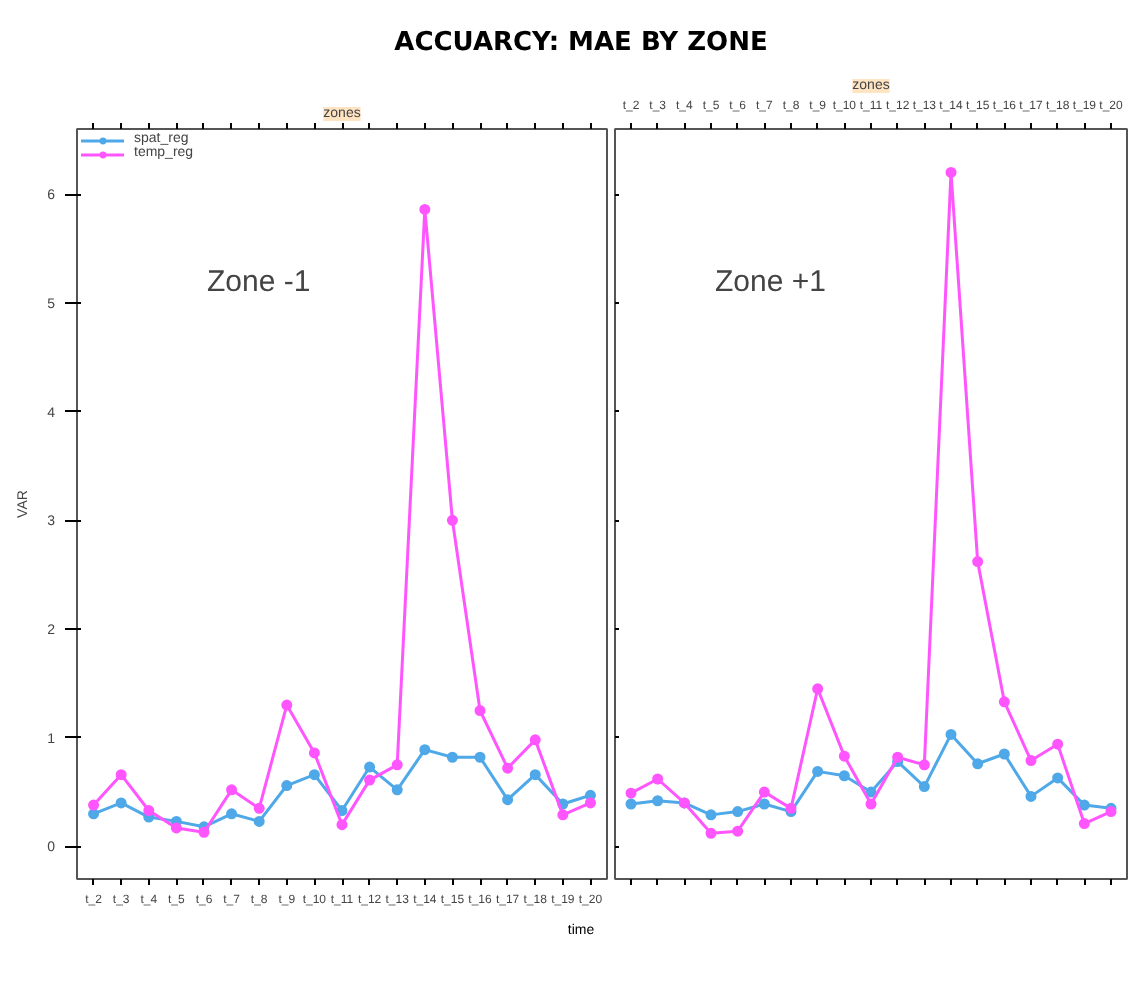 This screenshot has height=996, width=1142. Describe the element at coordinates (770, 282) in the screenshot. I see `annotation: Zone +1` at that location.